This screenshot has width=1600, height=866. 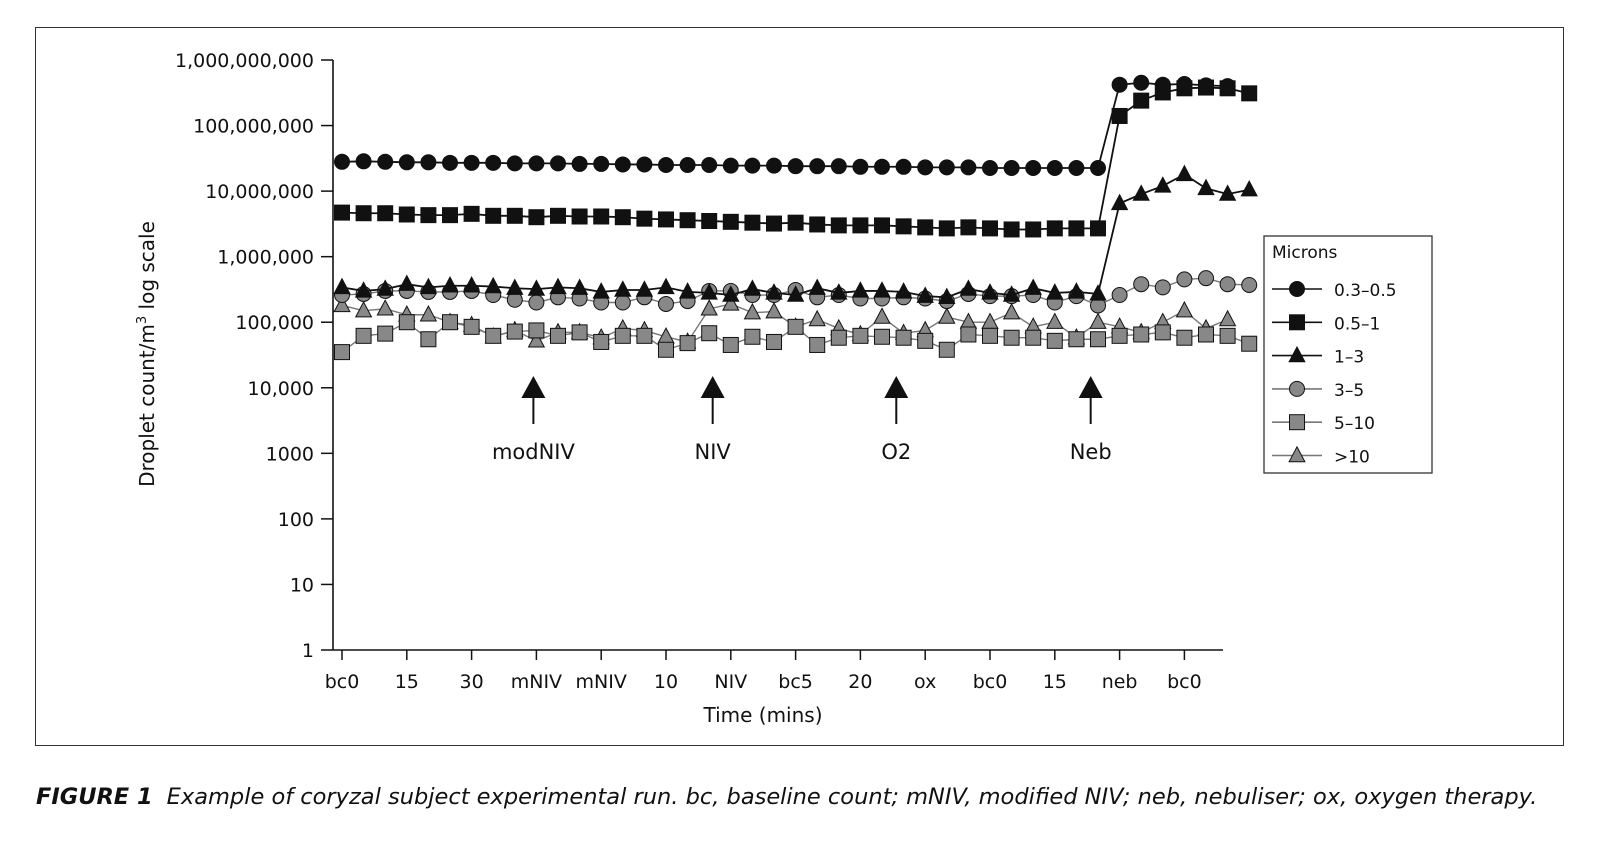 I want to click on legend-label: 5–10, so click(x=1354, y=424).